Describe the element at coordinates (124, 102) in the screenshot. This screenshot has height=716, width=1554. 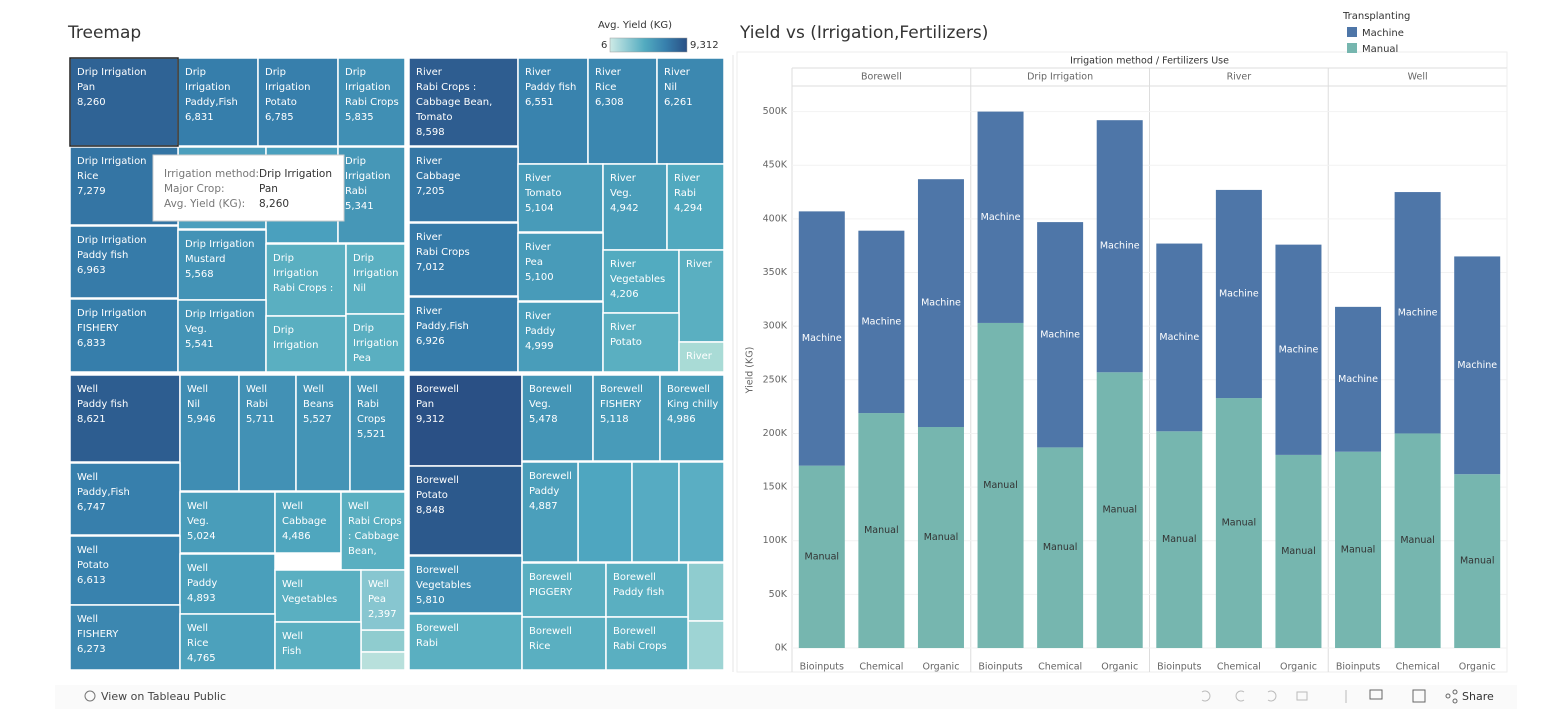
I see `selected-outline` at that location.